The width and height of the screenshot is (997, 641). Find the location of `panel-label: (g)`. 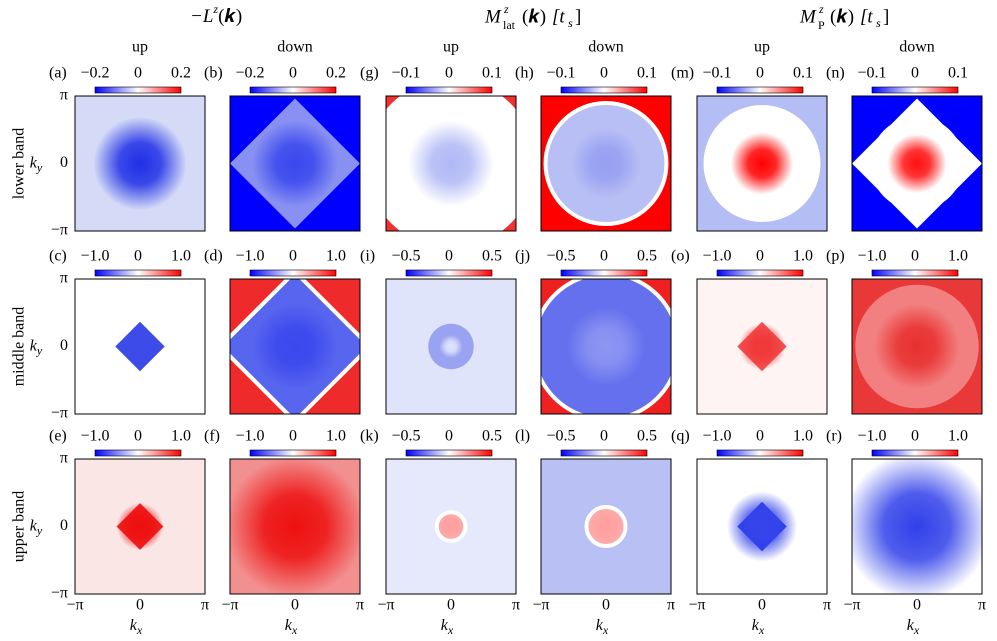

panel-label: (g) is located at coordinates (369, 73).